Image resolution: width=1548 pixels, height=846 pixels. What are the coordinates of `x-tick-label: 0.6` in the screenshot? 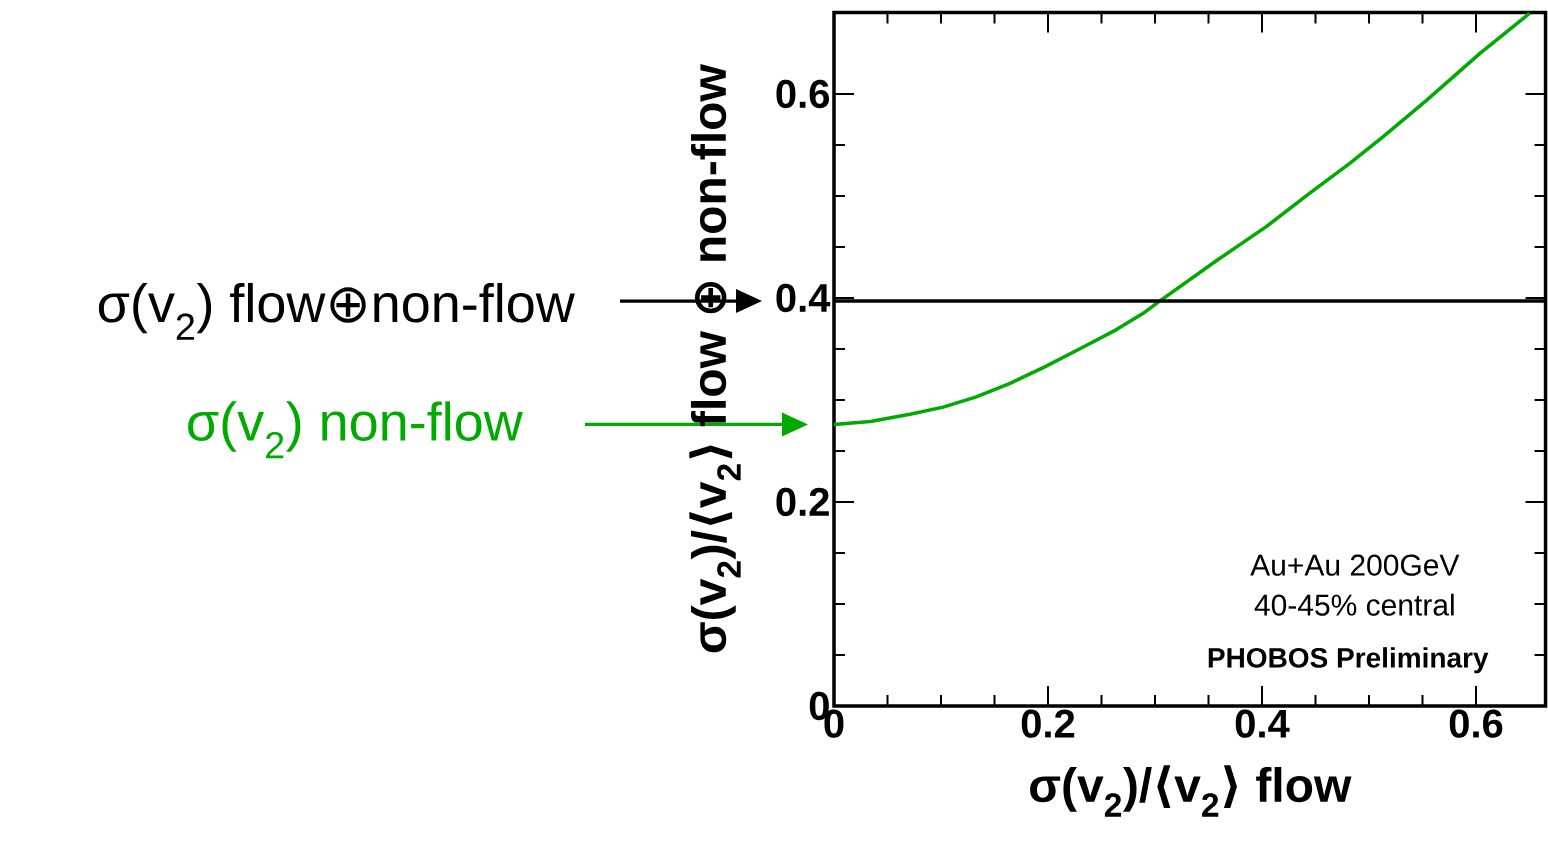 It's located at (1476, 723).